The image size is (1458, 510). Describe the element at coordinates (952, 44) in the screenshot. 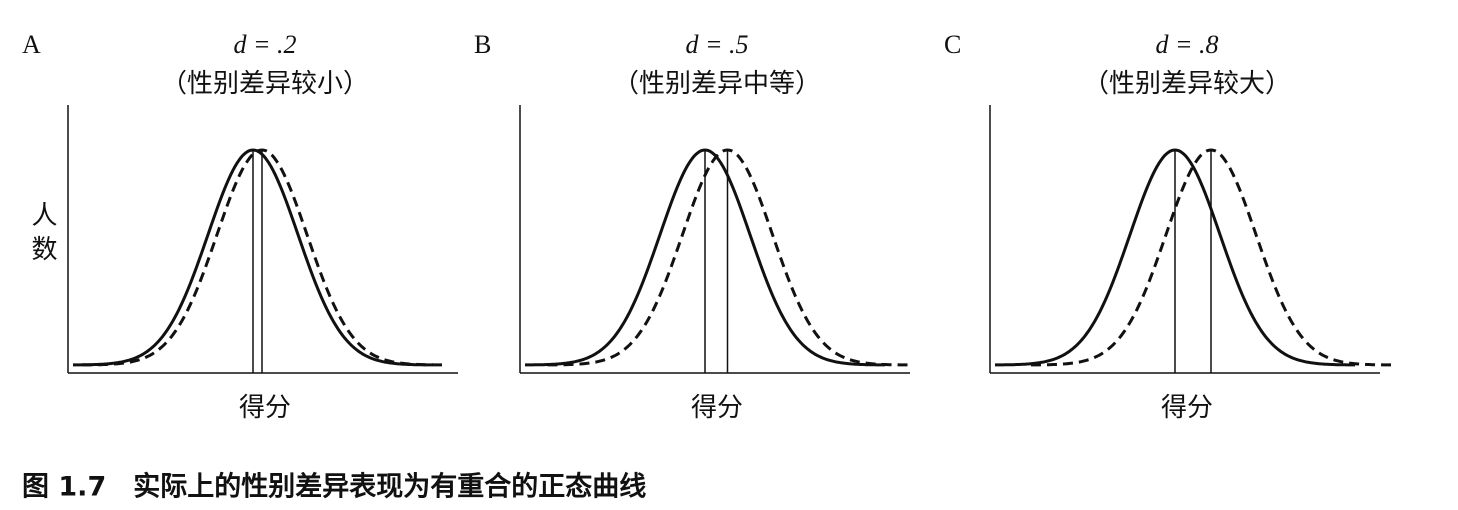

I see `panel-label: C` at that location.